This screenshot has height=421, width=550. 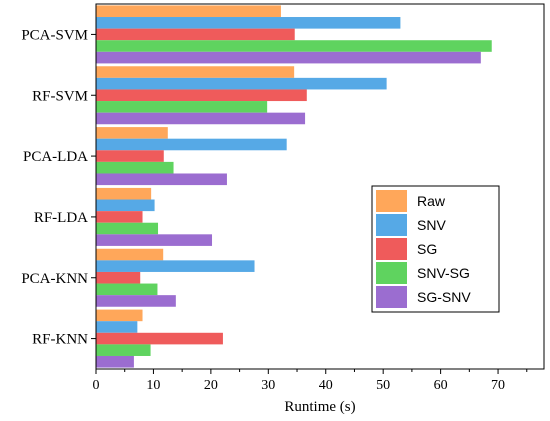 I want to click on legend: Raw SNV SG SNV-SG SG-SNV, so click(x=435, y=249).